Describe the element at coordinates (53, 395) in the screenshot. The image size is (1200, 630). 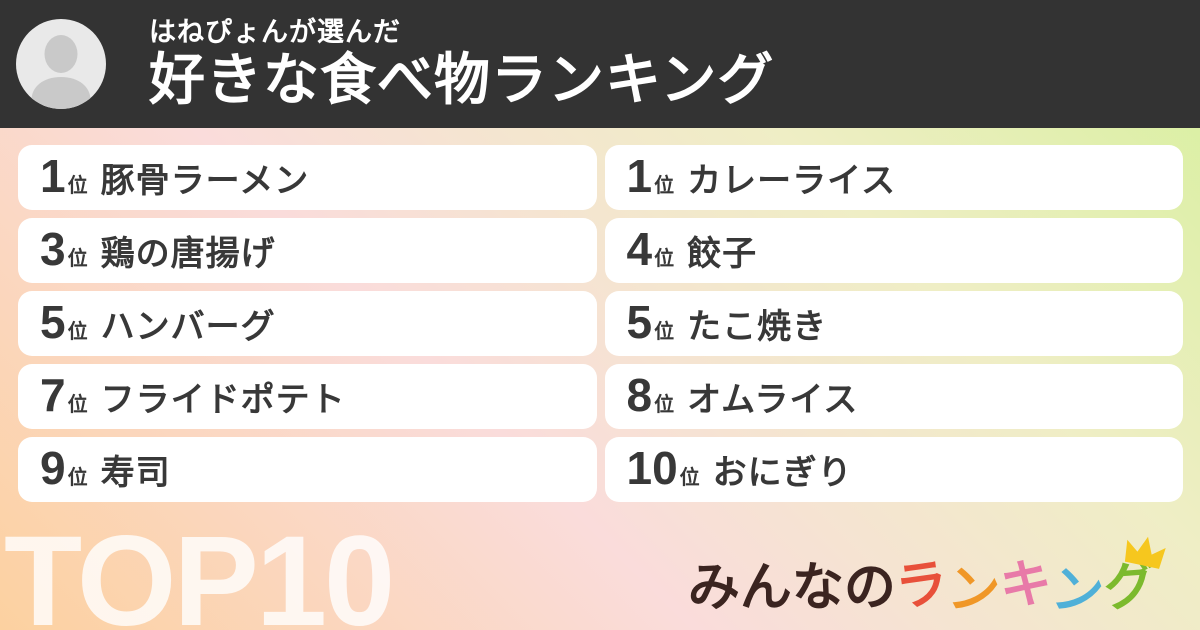
I see `rank-number: 7` at that location.